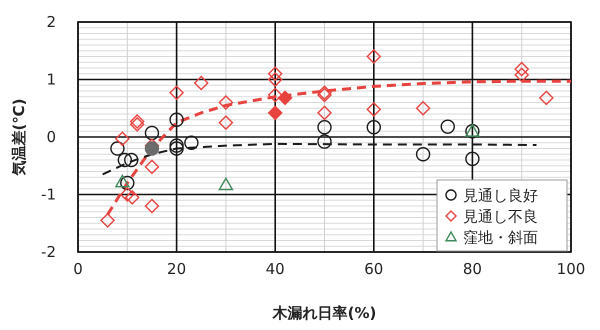  I want to click on y-tick-label: 2, so click(51, 22).